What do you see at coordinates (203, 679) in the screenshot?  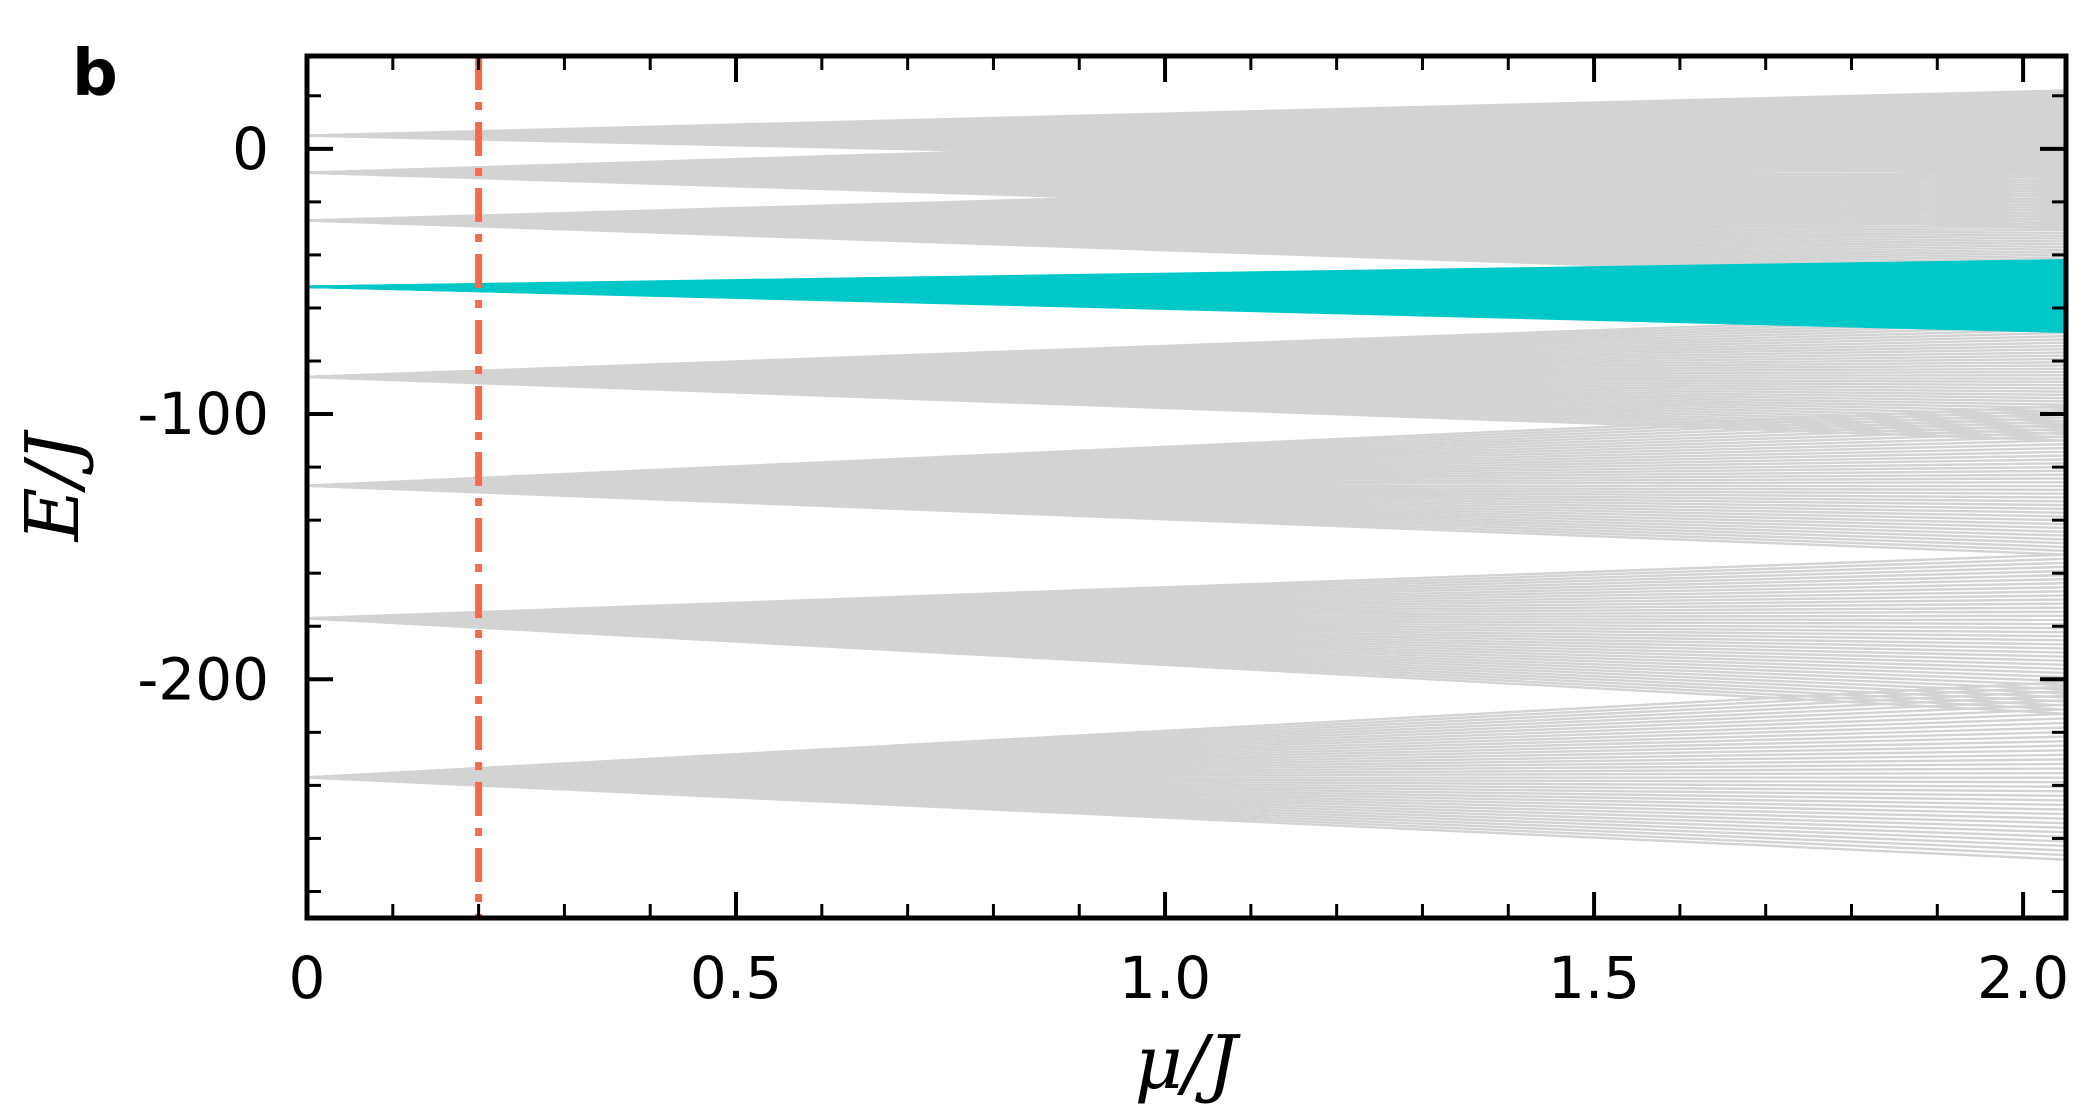 I see `y-tick-label: -200` at bounding box center [203, 679].